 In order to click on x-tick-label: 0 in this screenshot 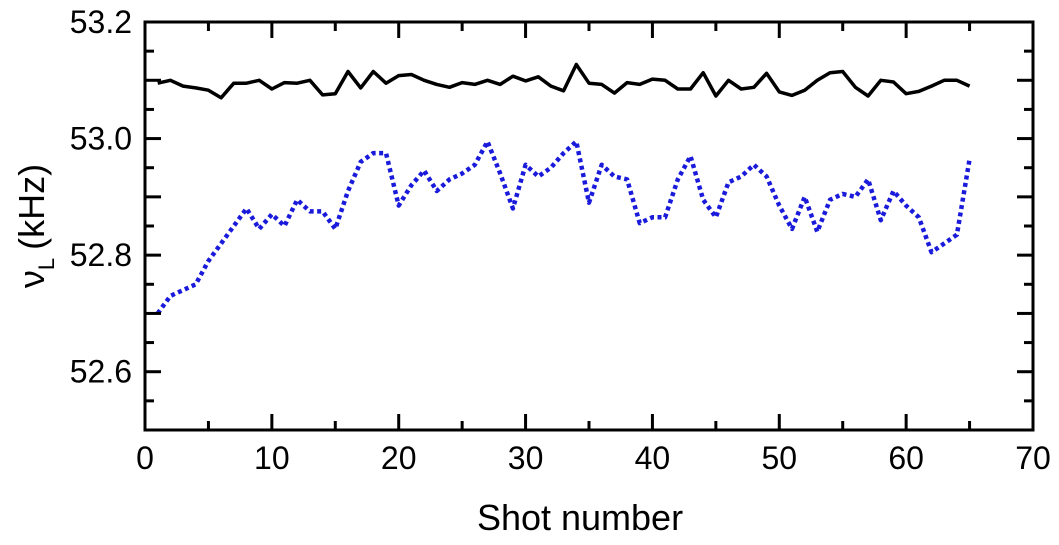, I will do `click(145, 458)`.